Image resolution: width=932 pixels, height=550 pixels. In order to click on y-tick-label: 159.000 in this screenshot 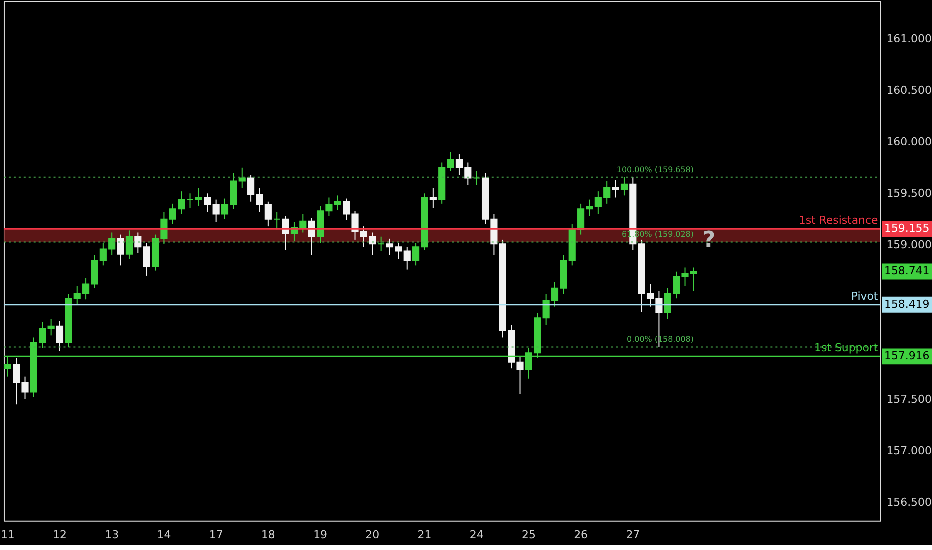, I will do `click(909, 245)`.